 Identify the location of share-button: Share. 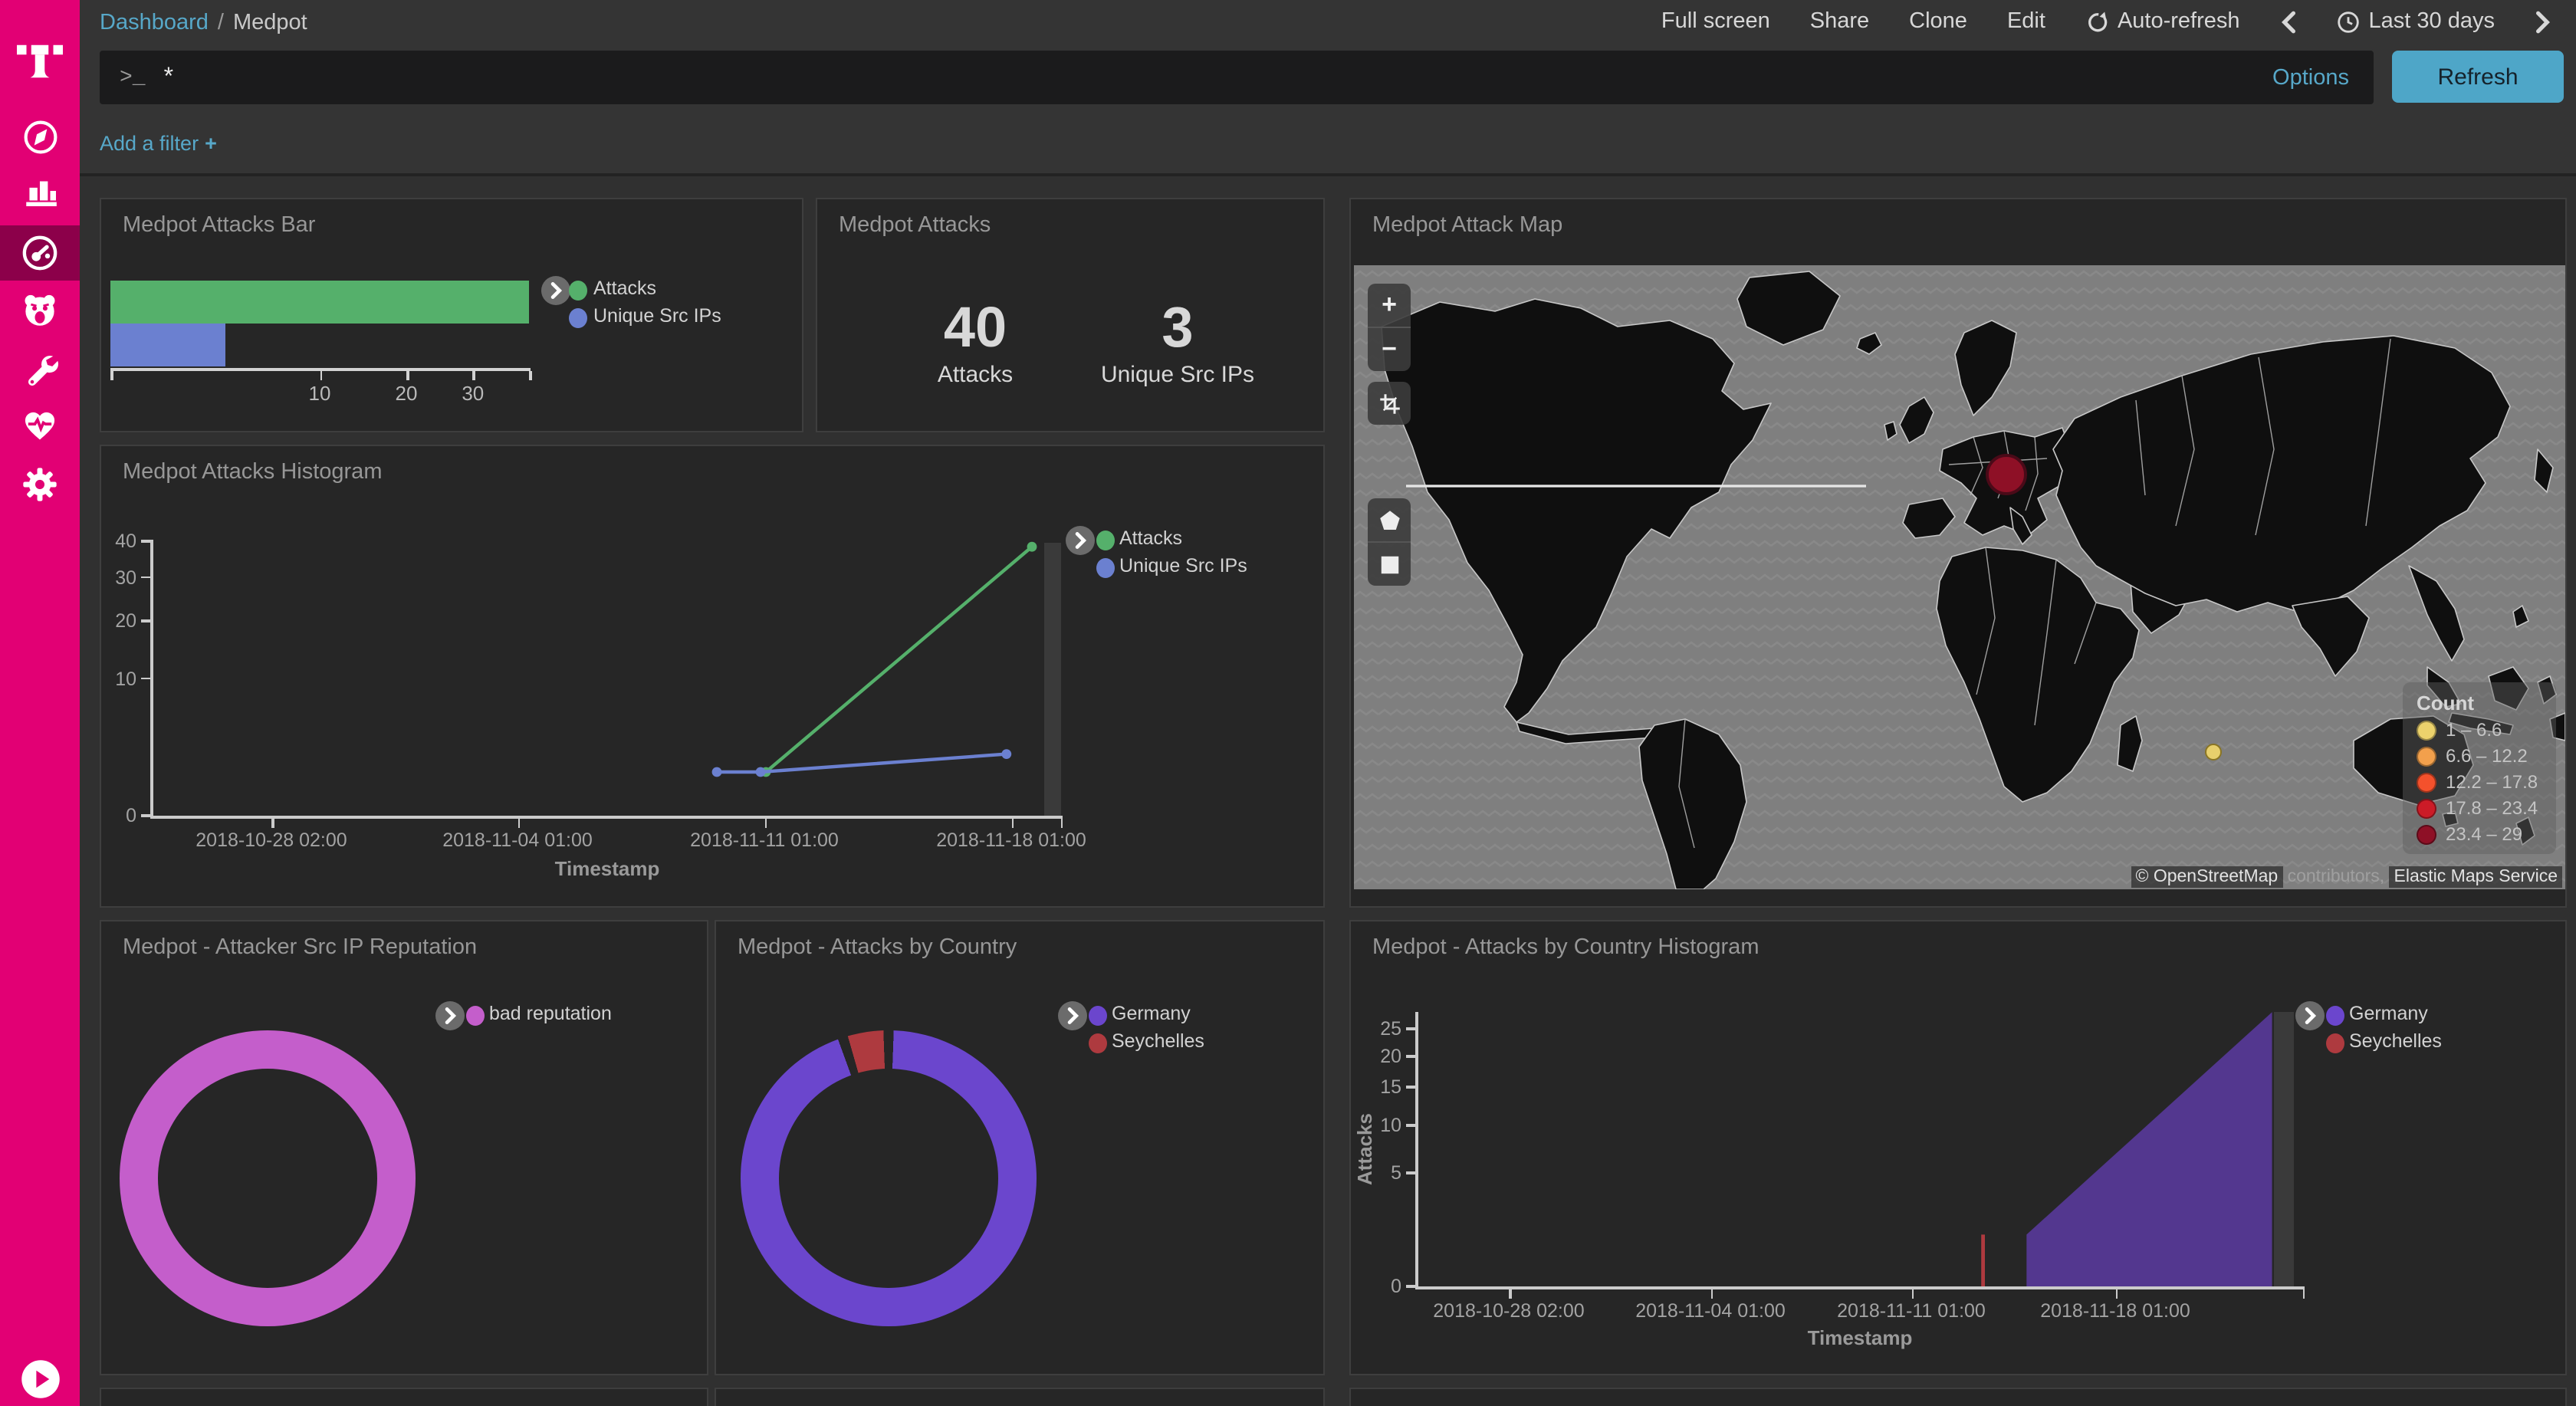
(1839, 21).